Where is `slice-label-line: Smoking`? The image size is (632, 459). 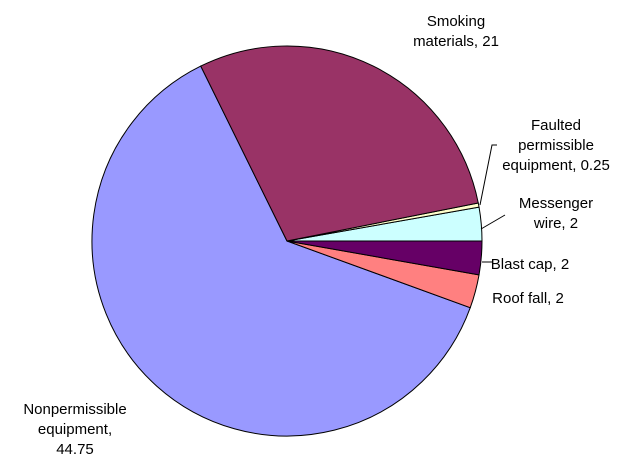
slice-label-line: Smoking is located at coordinates (456, 21).